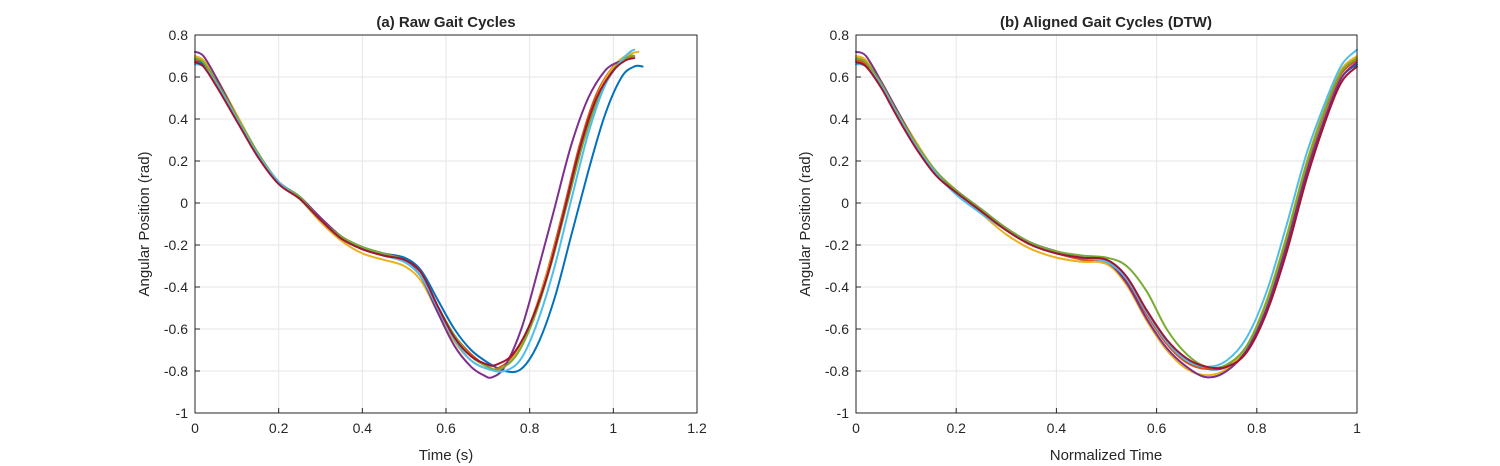 Image resolution: width=1500 pixels, height=466 pixels. What do you see at coordinates (697, 428) in the screenshot?
I see `x-tick-label: 1.2` at bounding box center [697, 428].